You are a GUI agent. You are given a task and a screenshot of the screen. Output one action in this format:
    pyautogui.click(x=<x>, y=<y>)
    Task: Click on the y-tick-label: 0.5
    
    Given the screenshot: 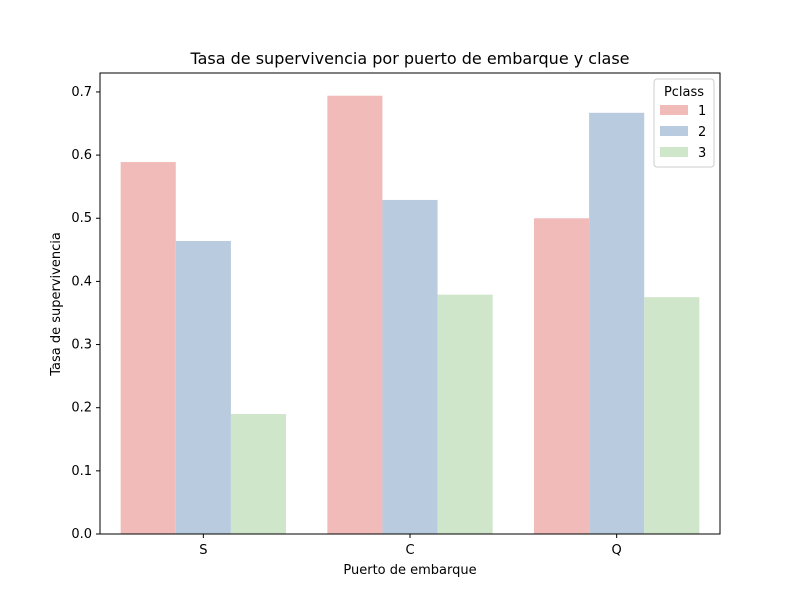 What is the action you would take?
    pyautogui.click(x=81, y=218)
    